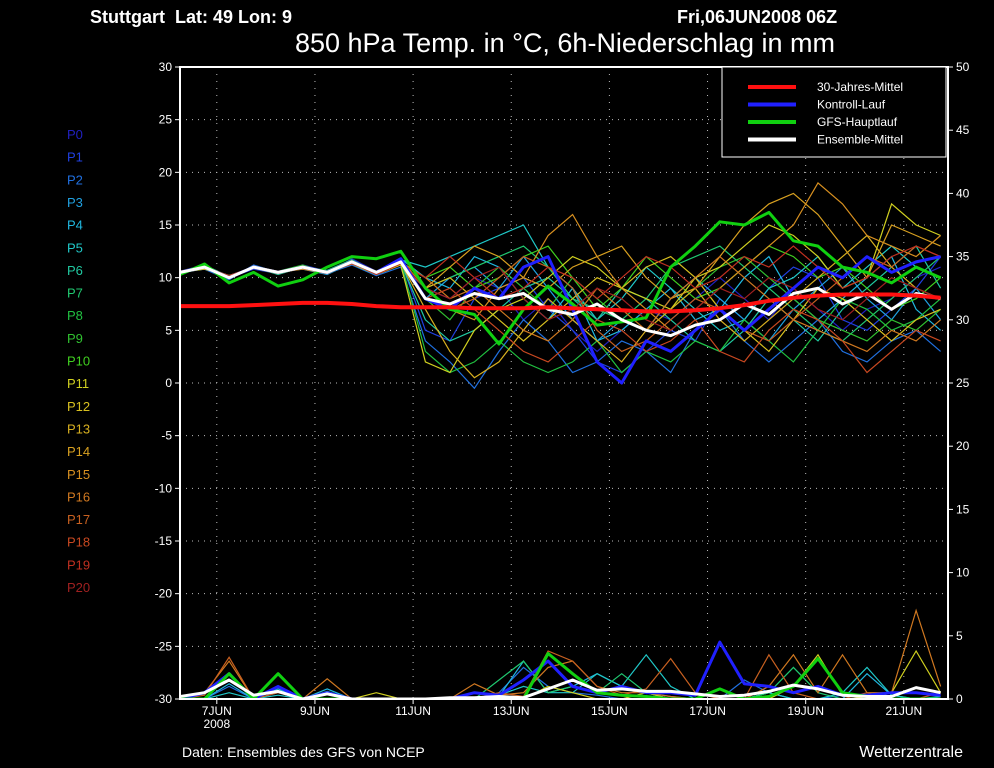 The width and height of the screenshot is (994, 768). What do you see at coordinates (303, 752) in the screenshot?
I see `data-source-label: Daten: Ensembles des GFS von NCEP` at bounding box center [303, 752].